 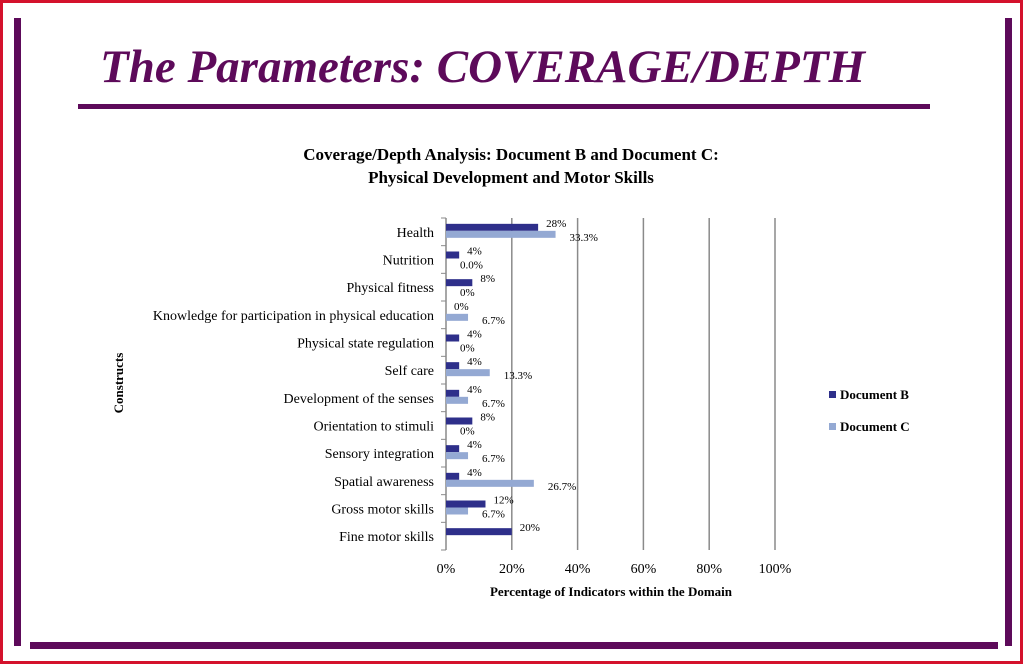 What do you see at coordinates (512, 569) in the screenshot?
I see `x-tick-label: 20%` at bounding box center [512, 569].